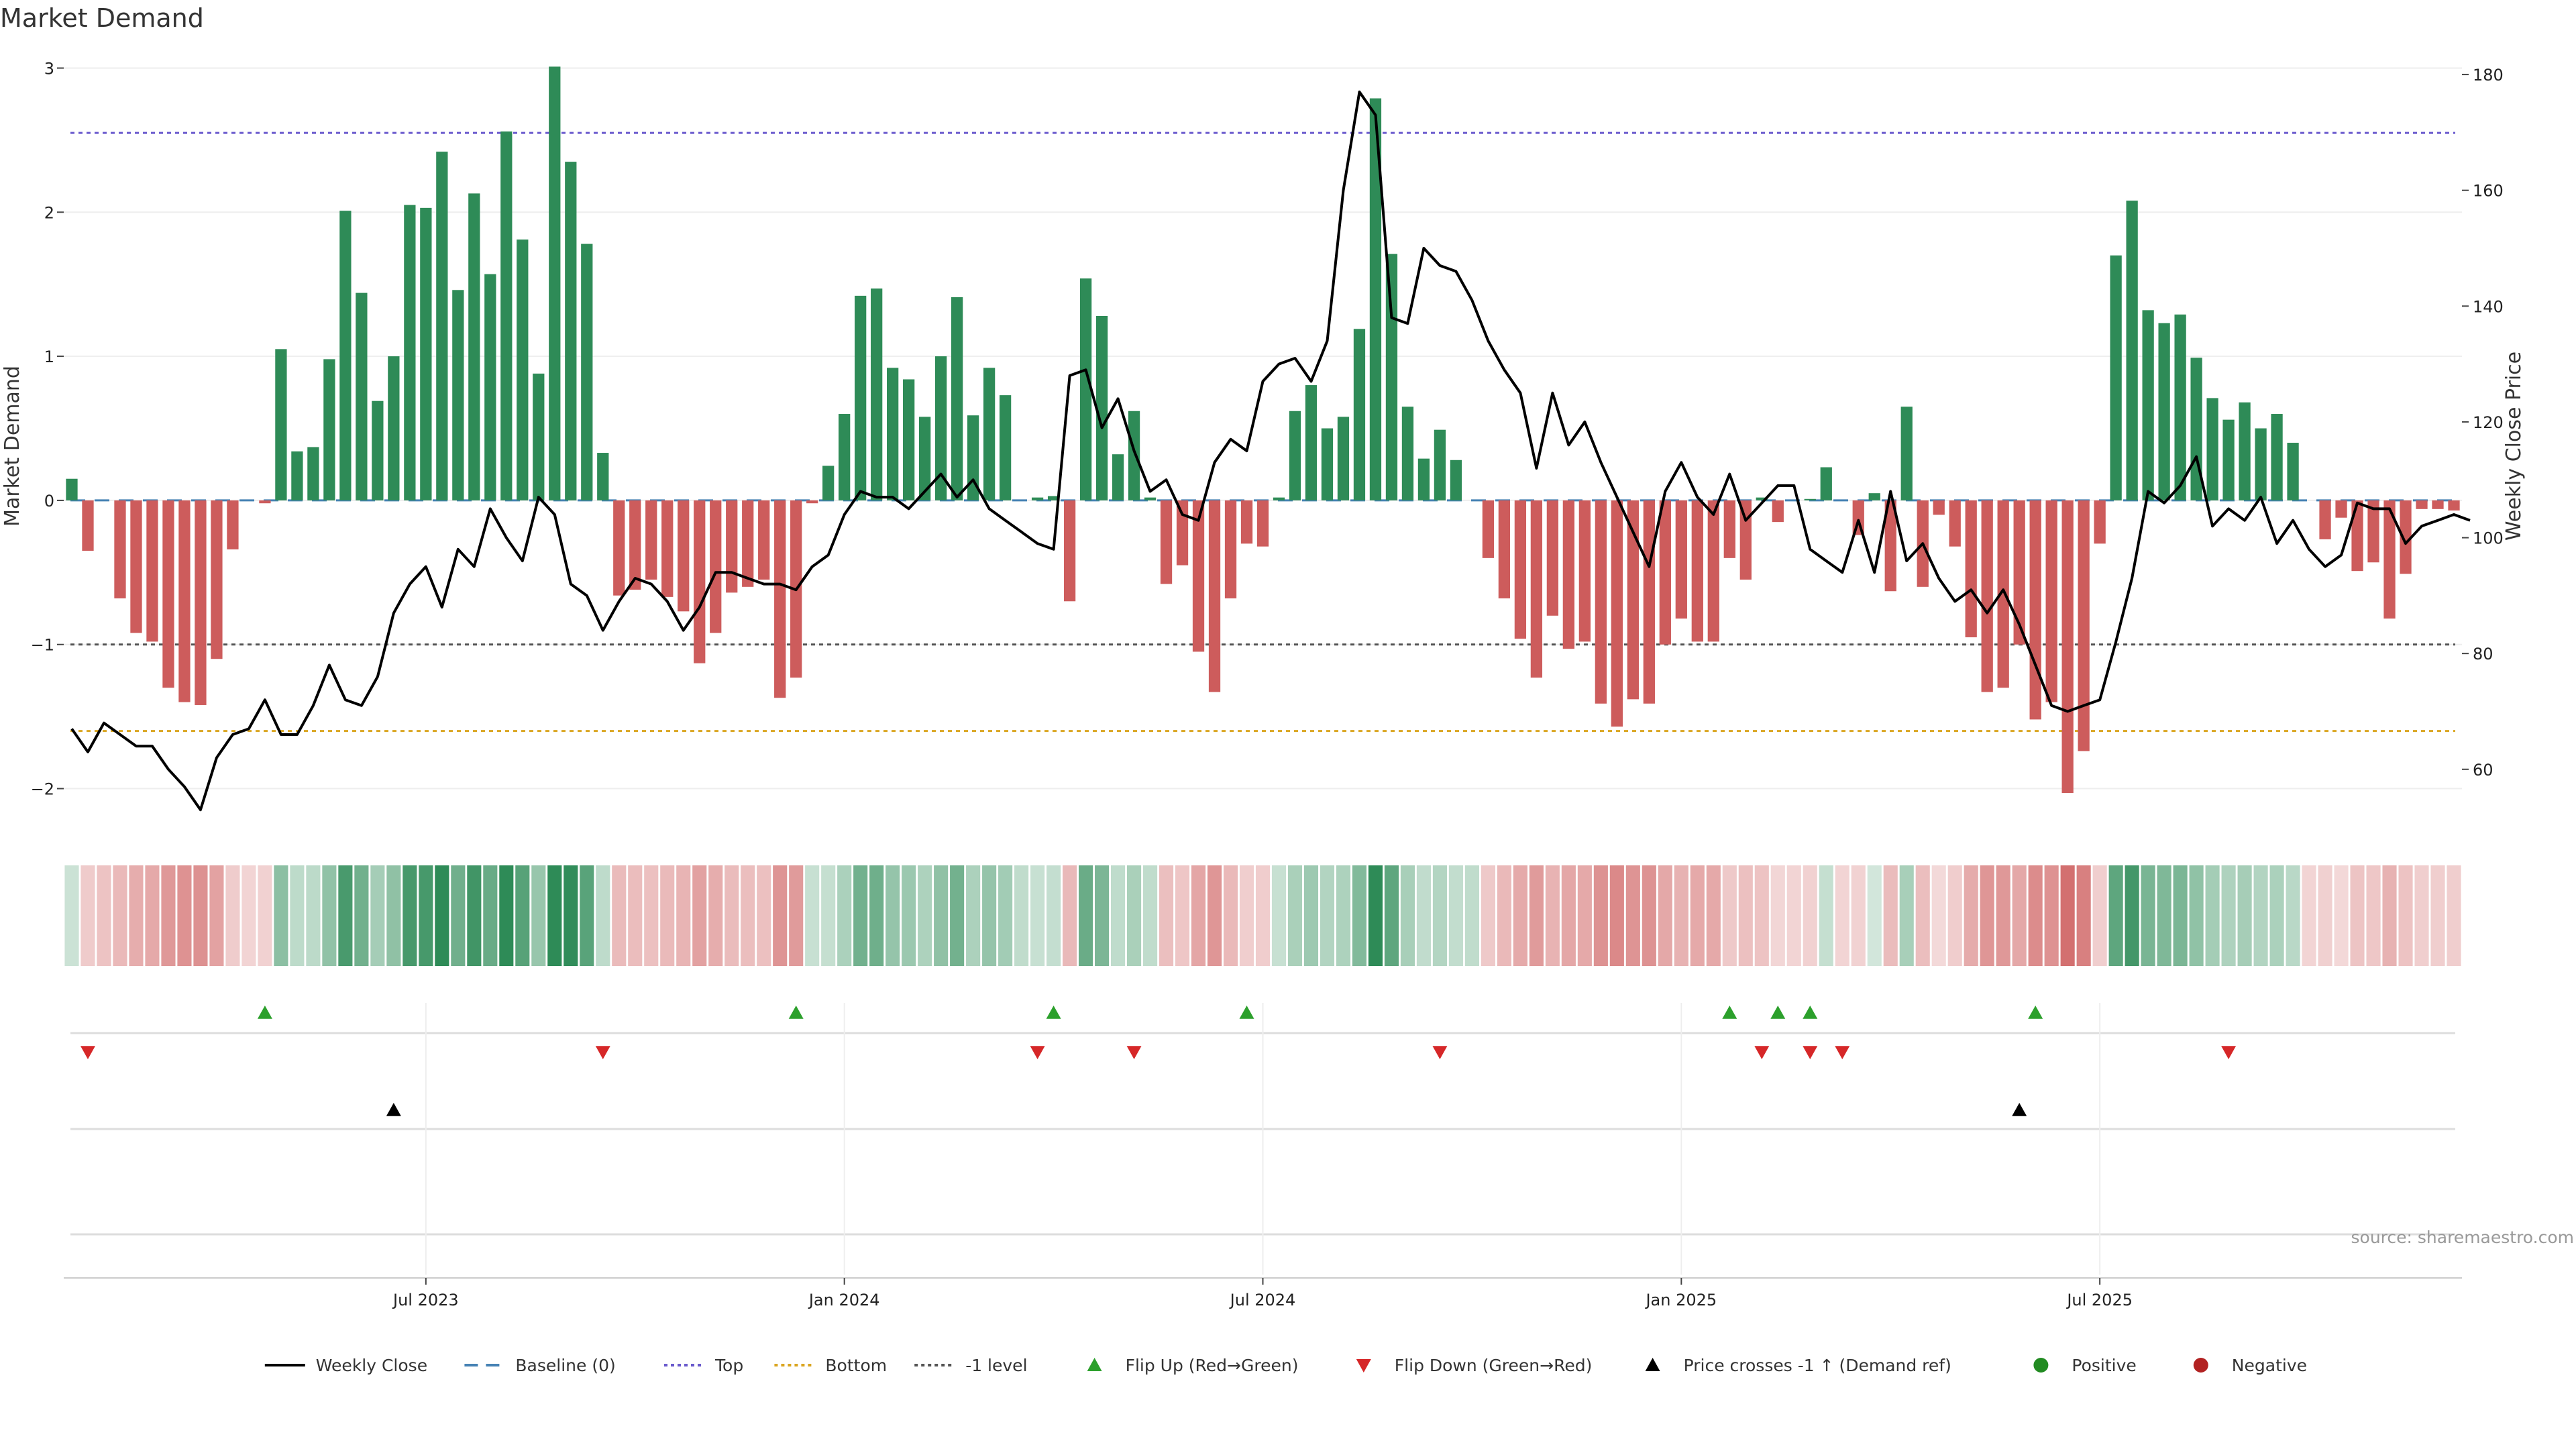 This screenshot has height=1449, width=2576. What do you see at coordinates (1262, 915) in the screenshot?
I see `demand-heat-strip` at bounding box center [1262, 915].